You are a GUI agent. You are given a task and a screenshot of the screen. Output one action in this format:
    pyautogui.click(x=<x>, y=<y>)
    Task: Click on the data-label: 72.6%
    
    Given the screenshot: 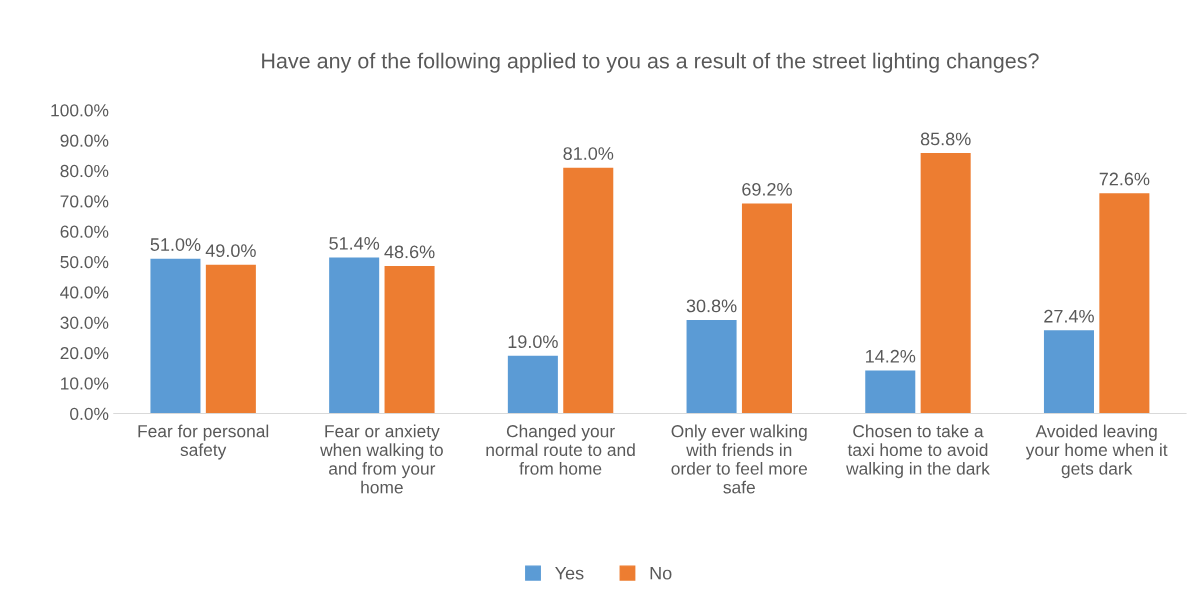 What is the action you would take?
    pyautogui.click(x=1124, y=179)
    